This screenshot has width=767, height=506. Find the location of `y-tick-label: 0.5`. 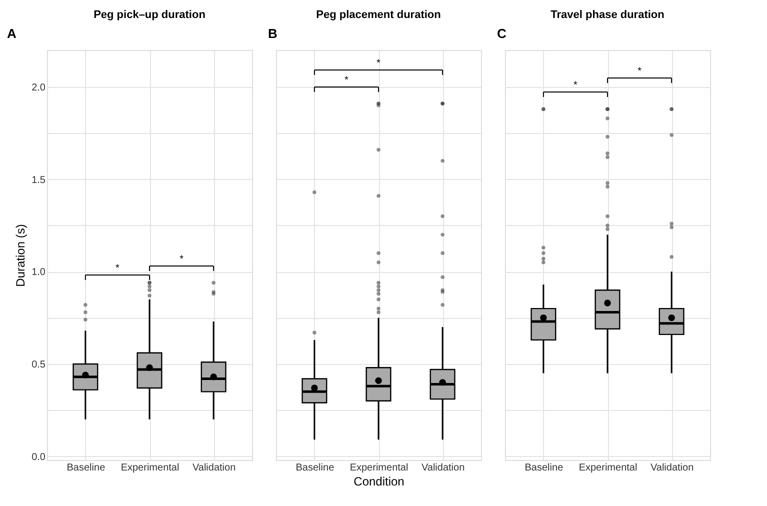

y-tick-label: 0.5 is located at coordinates (39, 364).